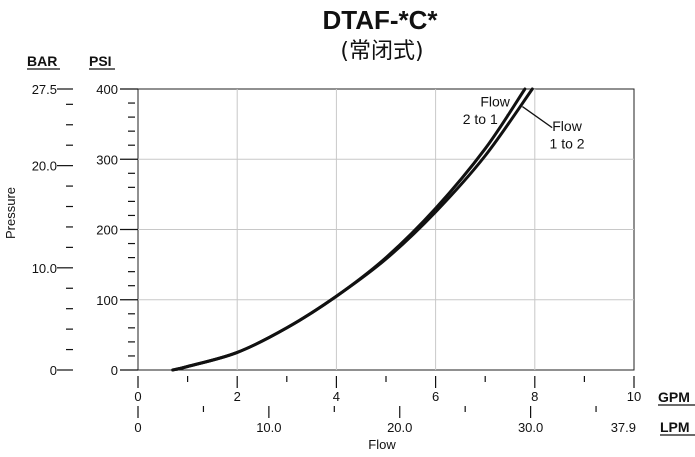  What do you see at coordinates (435, 396) in the screenshot?
I see `gpm-tick-label-3: 6` at bounding box center [435, 396].